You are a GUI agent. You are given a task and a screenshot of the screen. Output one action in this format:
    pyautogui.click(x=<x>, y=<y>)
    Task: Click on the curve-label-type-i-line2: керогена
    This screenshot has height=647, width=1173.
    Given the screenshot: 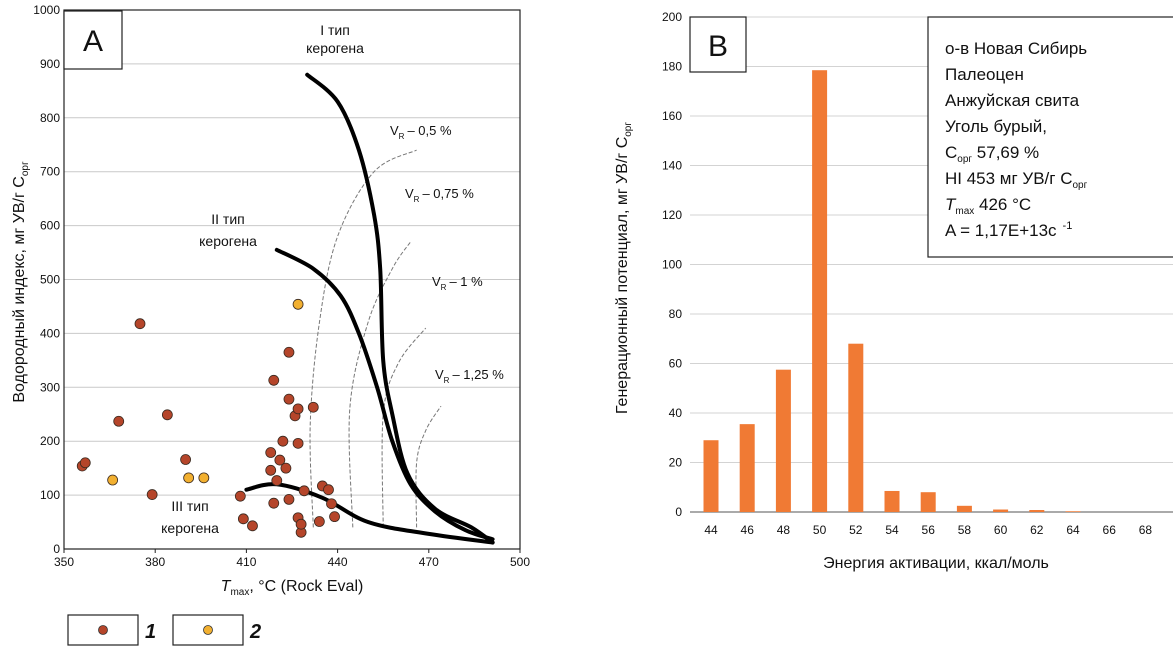 What is the action you would take?
    pyautogui.click(x=335, y=48)
    